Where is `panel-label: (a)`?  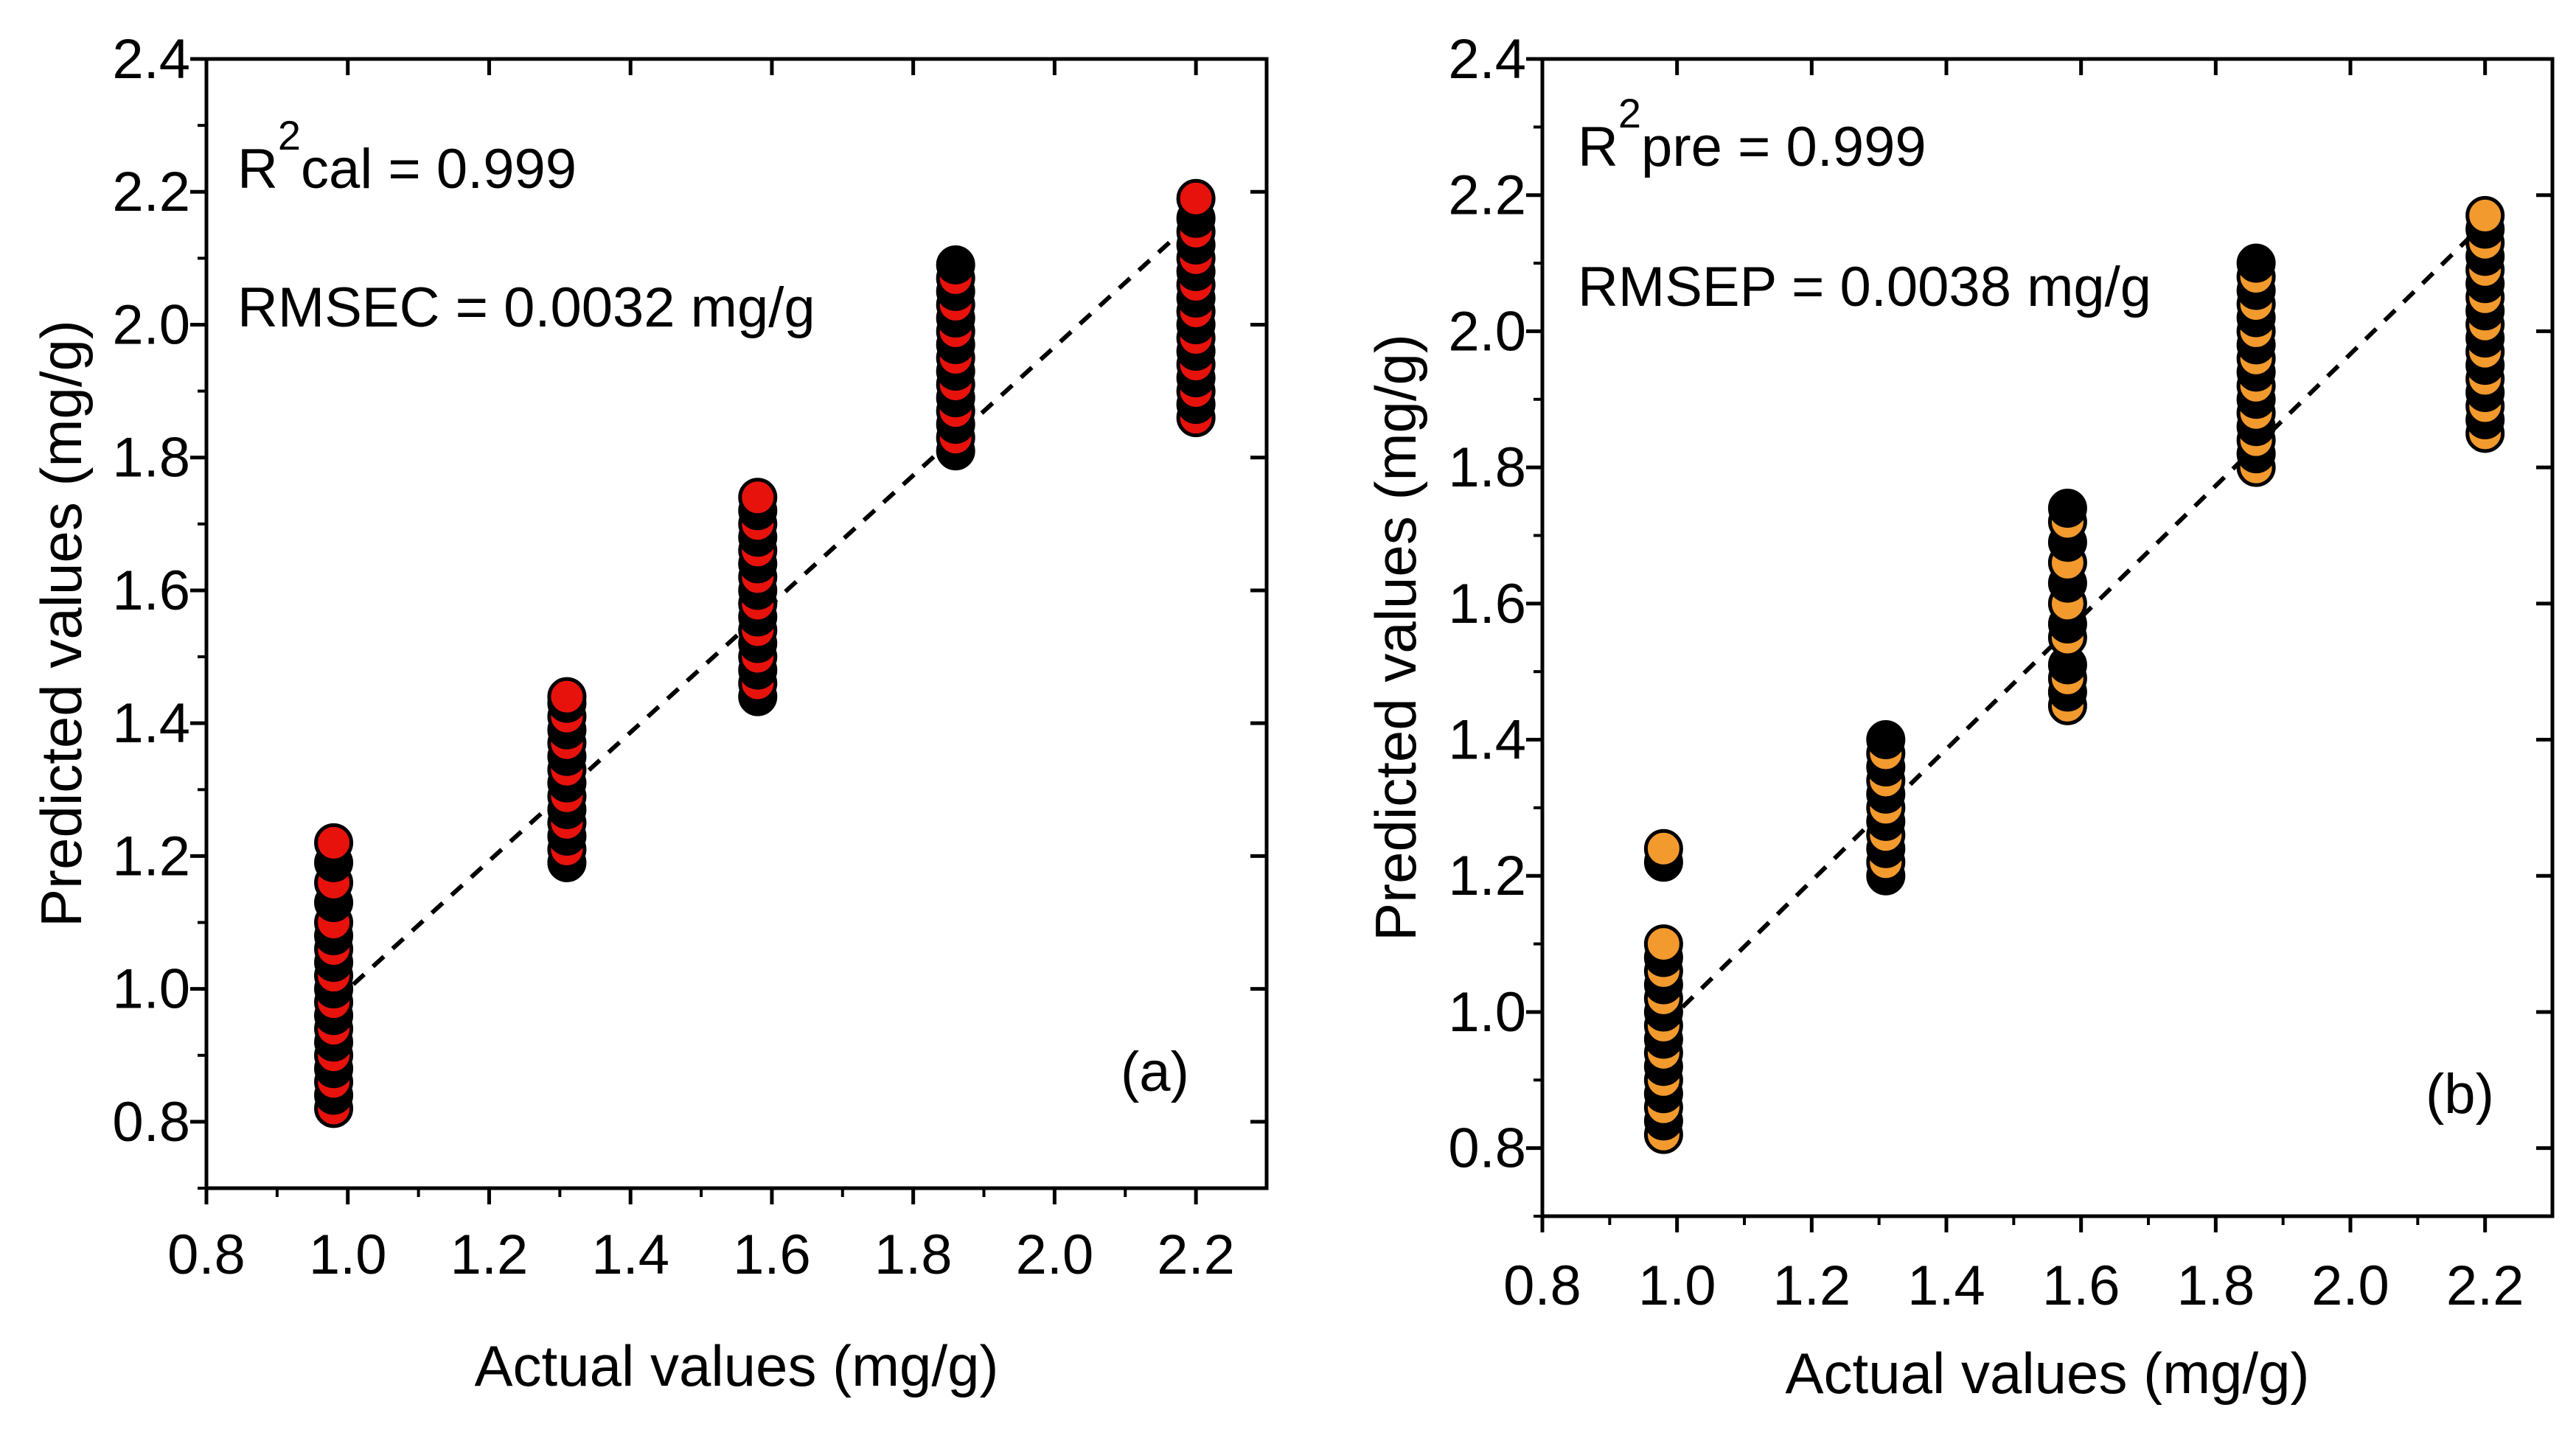
panel-label: (a) is located at coordinates (1155, 1072).